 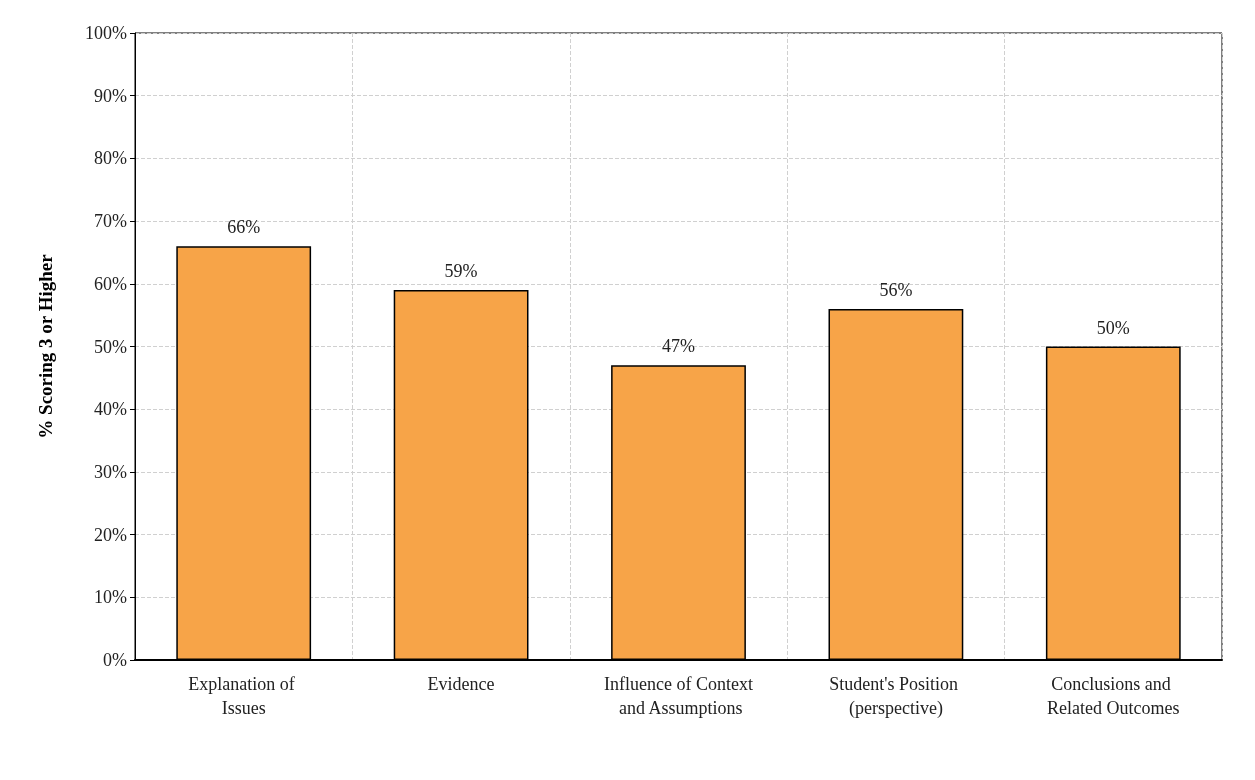 I want to click on y-tick-label: 80%, so click(x=110, y=158).